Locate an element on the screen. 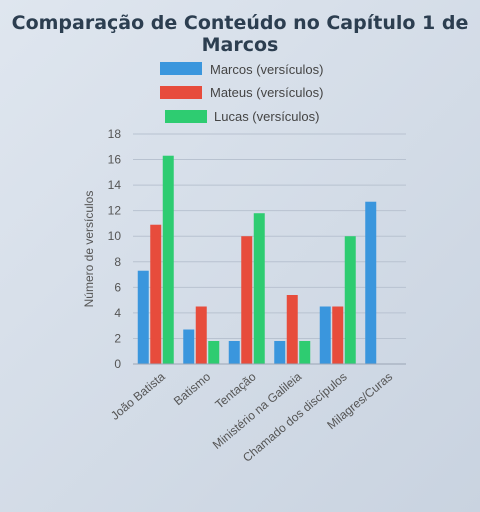 The height and width of the screenshot is (512, 480). x-tick-label: Batismo is located at coordinates (192, 388).